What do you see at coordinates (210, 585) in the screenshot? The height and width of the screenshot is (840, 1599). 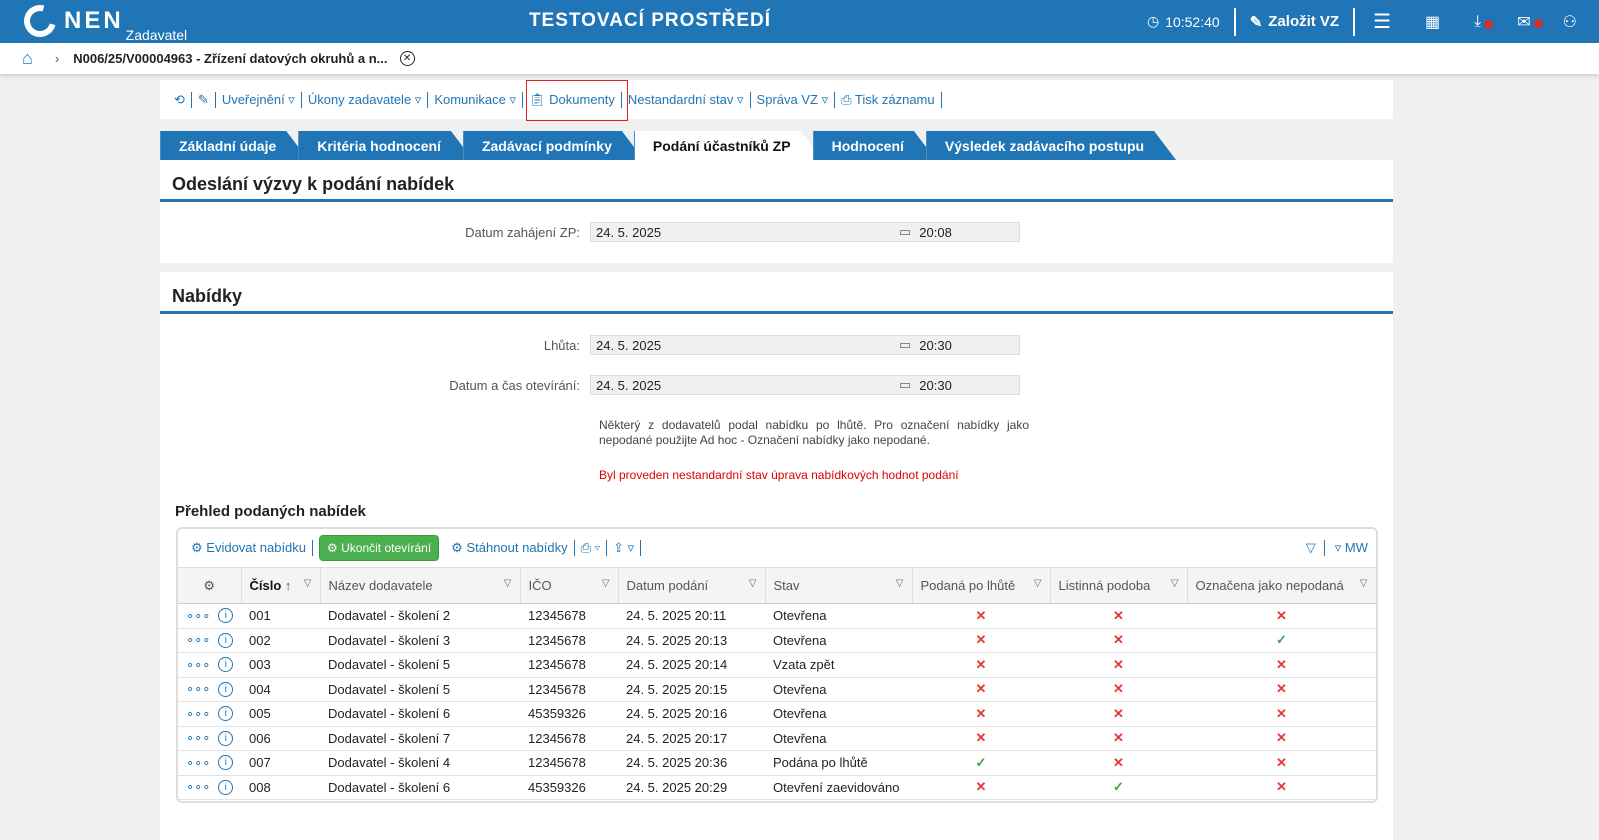 I see `column-settings-icon: ⚙` at bounding box center [210, 585].